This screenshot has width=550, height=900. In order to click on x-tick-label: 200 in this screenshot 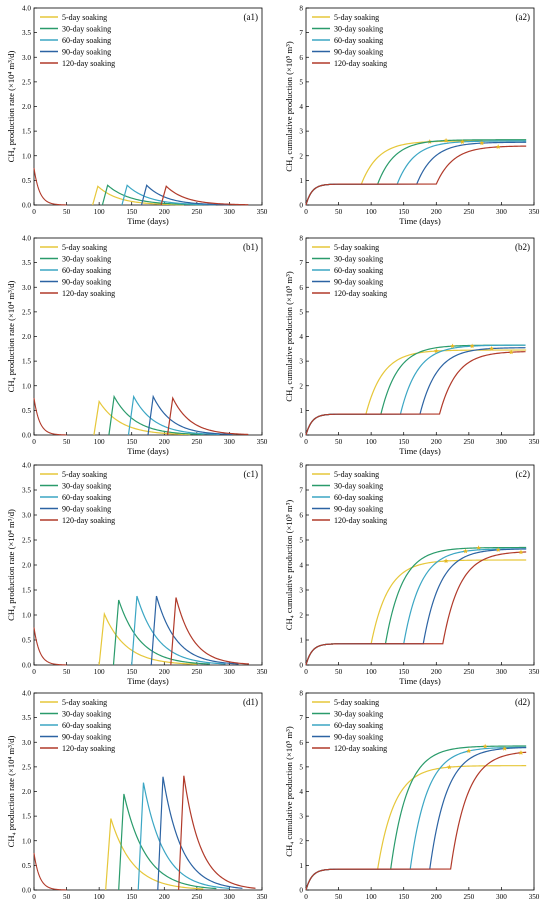, I will do `click(436, 672)`.